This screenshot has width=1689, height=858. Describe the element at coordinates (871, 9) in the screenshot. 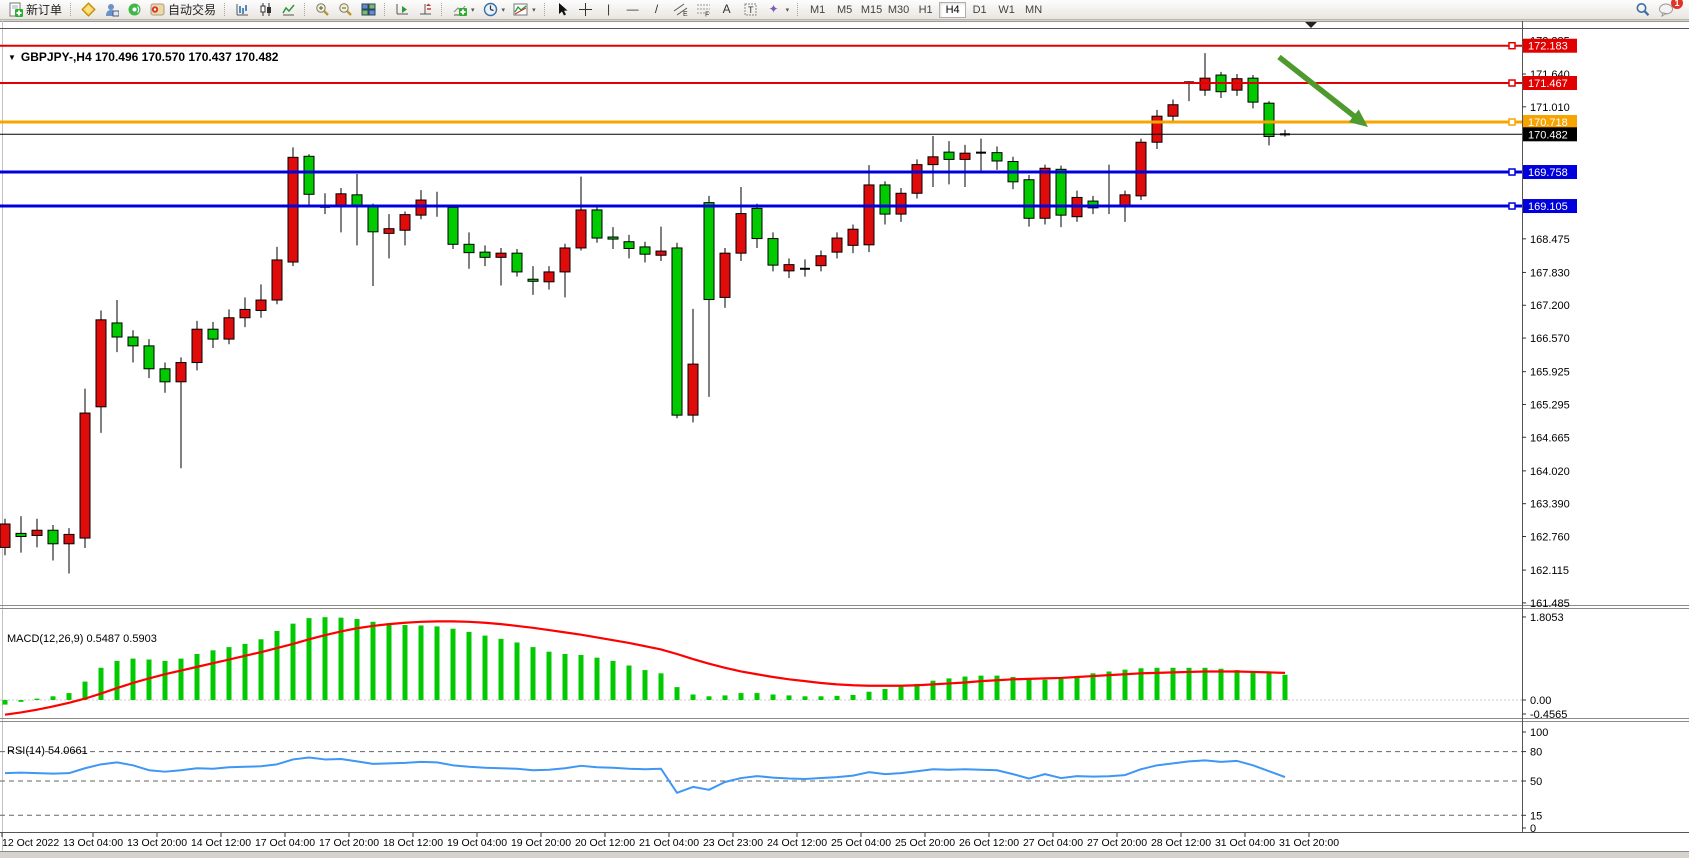

I see `tf-M15: M15` at that location.